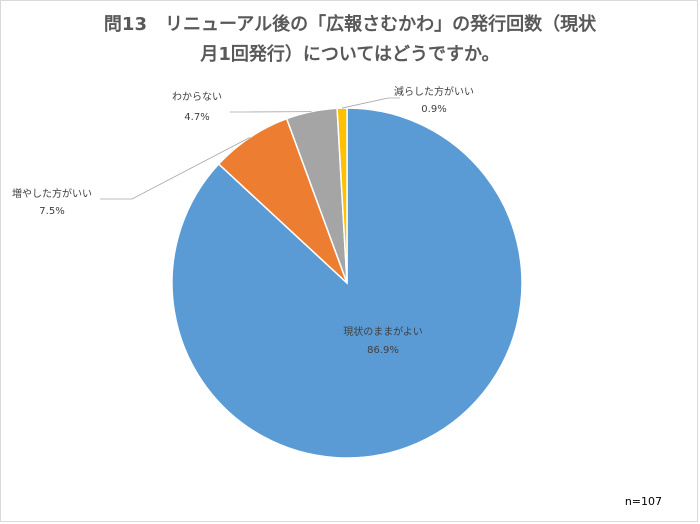 Image resolution: width=700 pixels, height=524 pixels. What do you see at coordinates (350, 54) in the screenshot?
I see `chart-title-line-2: 月1回発行）についてはどうですか。` at bounding box center [350, 54].